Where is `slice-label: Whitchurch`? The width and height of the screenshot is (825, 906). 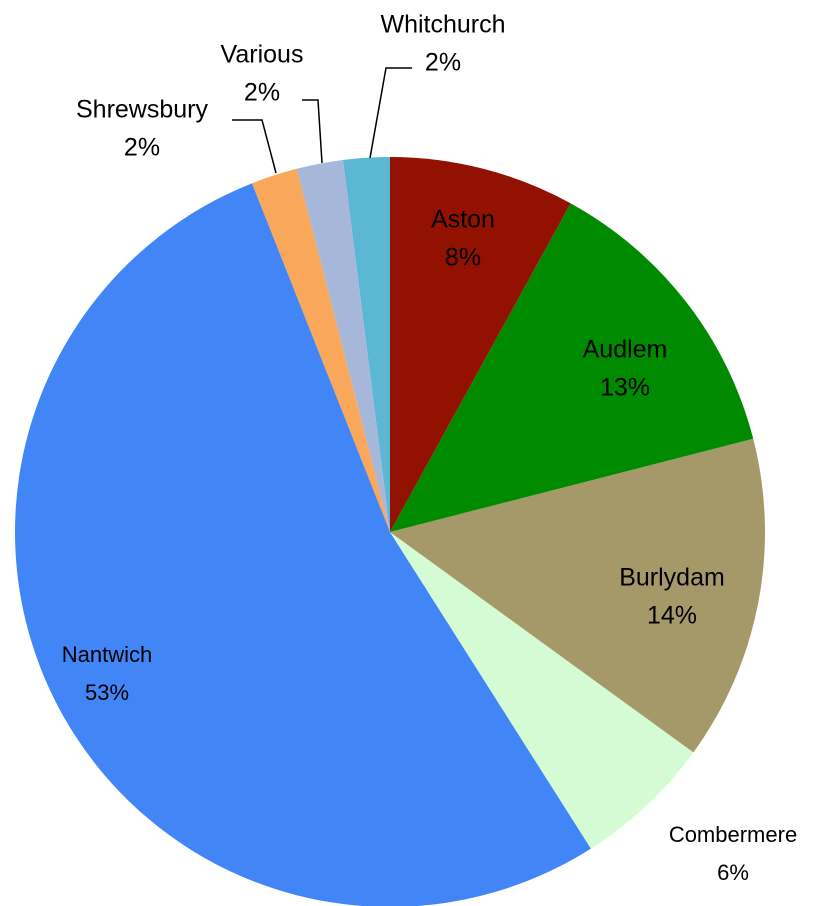
slice-label: Whitchurch is located at coordinates (442, 25).